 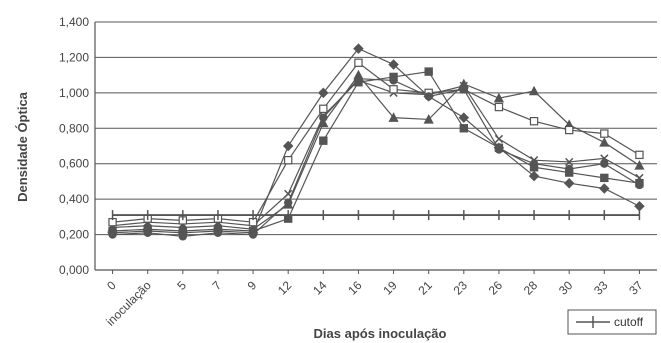 What do you see at coordinates (74, 199) in the screenshot?
I see `y-tick-label: 0,400` at bounding box center [74, 199].